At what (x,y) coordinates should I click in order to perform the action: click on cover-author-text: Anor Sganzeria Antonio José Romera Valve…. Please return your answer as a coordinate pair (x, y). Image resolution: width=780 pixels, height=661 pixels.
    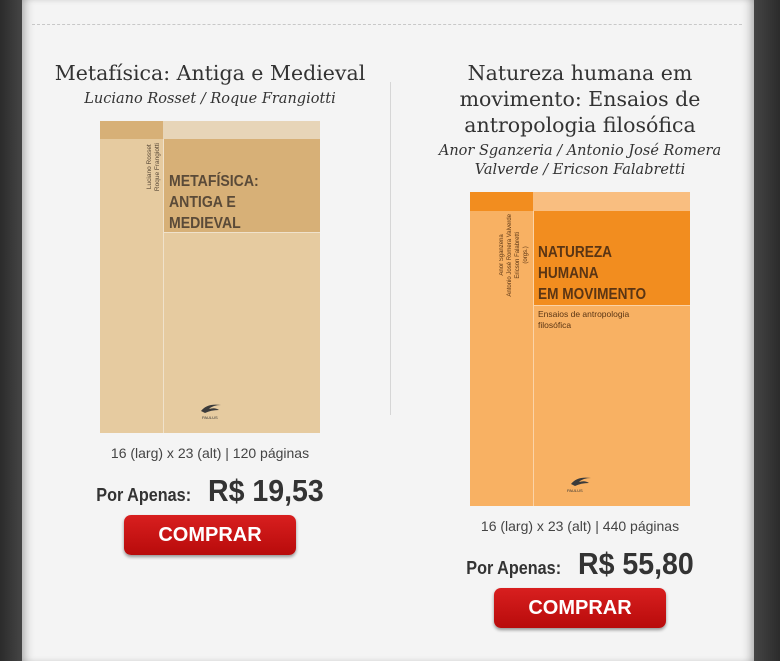
    Looking at the image, I should click on (514, 255).